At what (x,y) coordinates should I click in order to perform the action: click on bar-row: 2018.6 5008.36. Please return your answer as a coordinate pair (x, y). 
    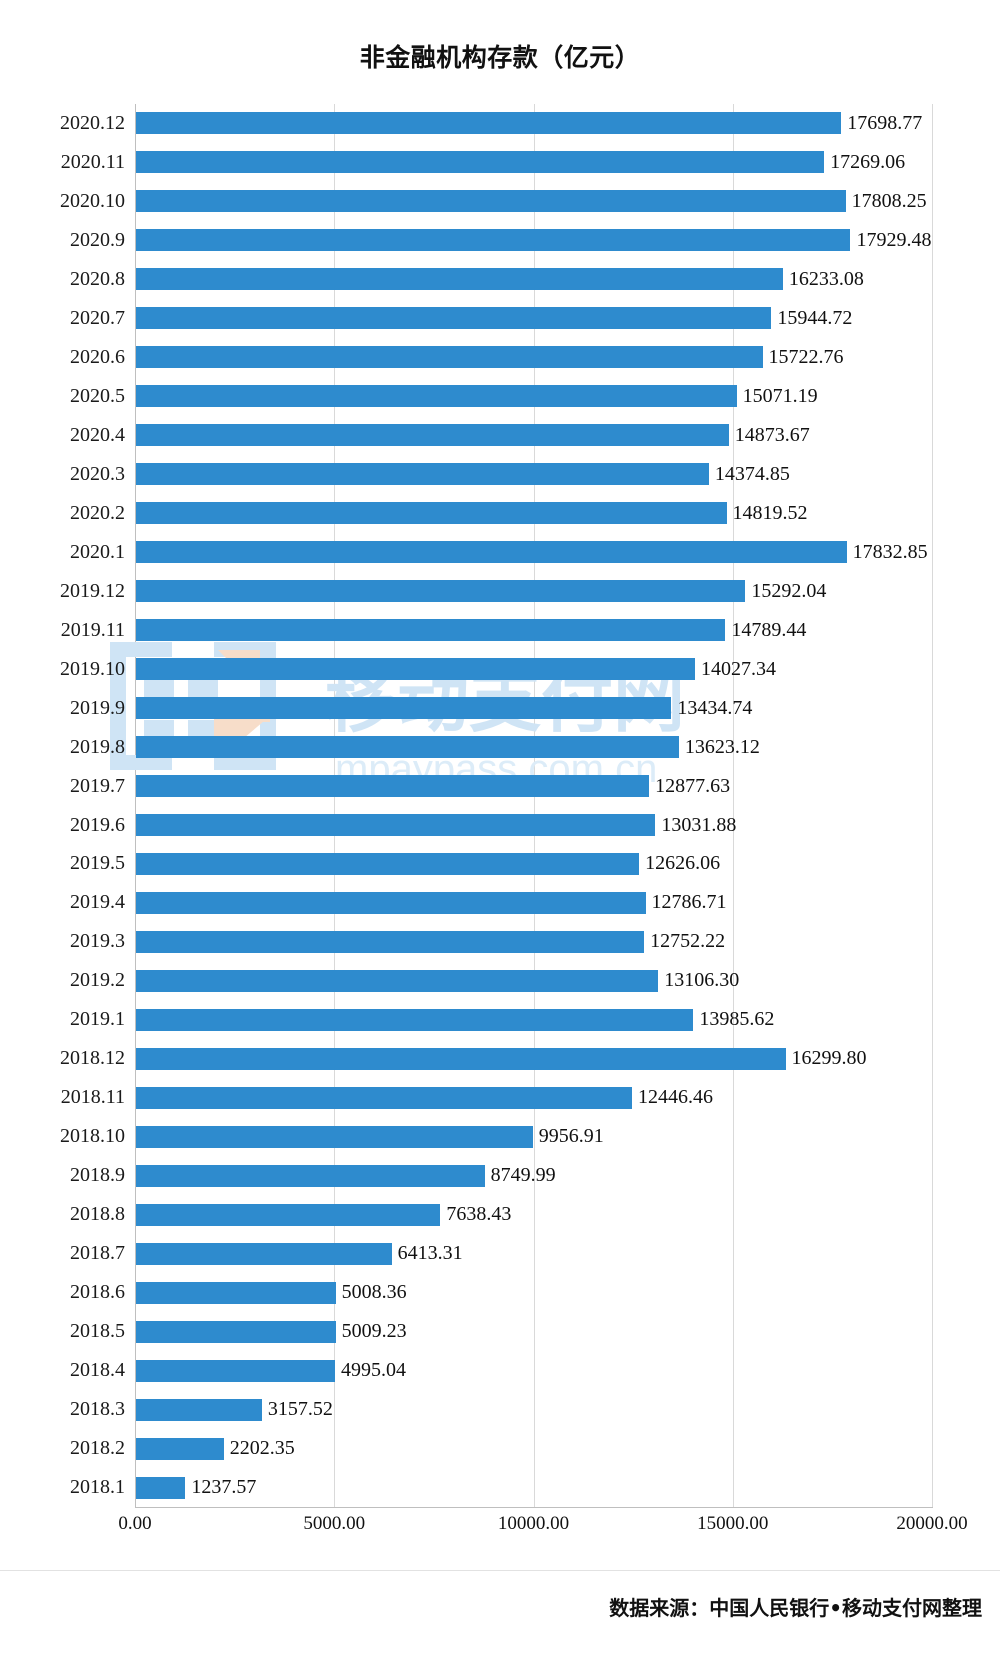
    Looking at the image, I should click on (500, 1292).